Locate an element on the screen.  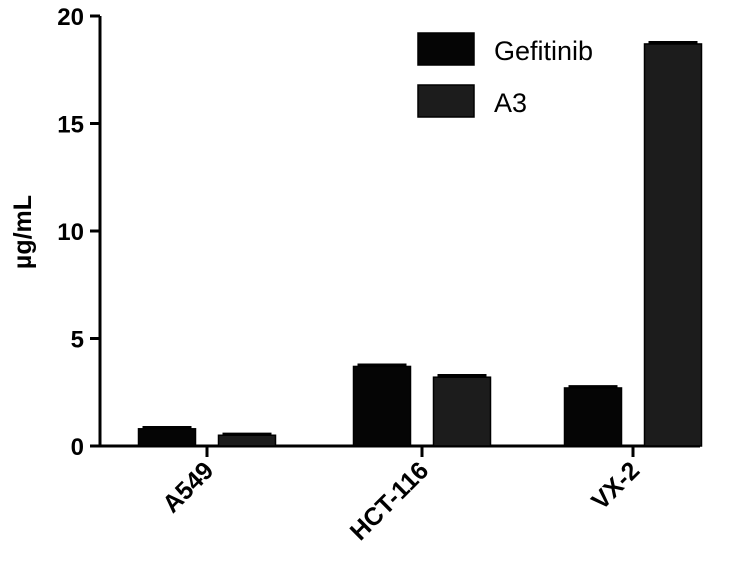
x-tick-label: VX-2 is located at coordinates (615, 485).